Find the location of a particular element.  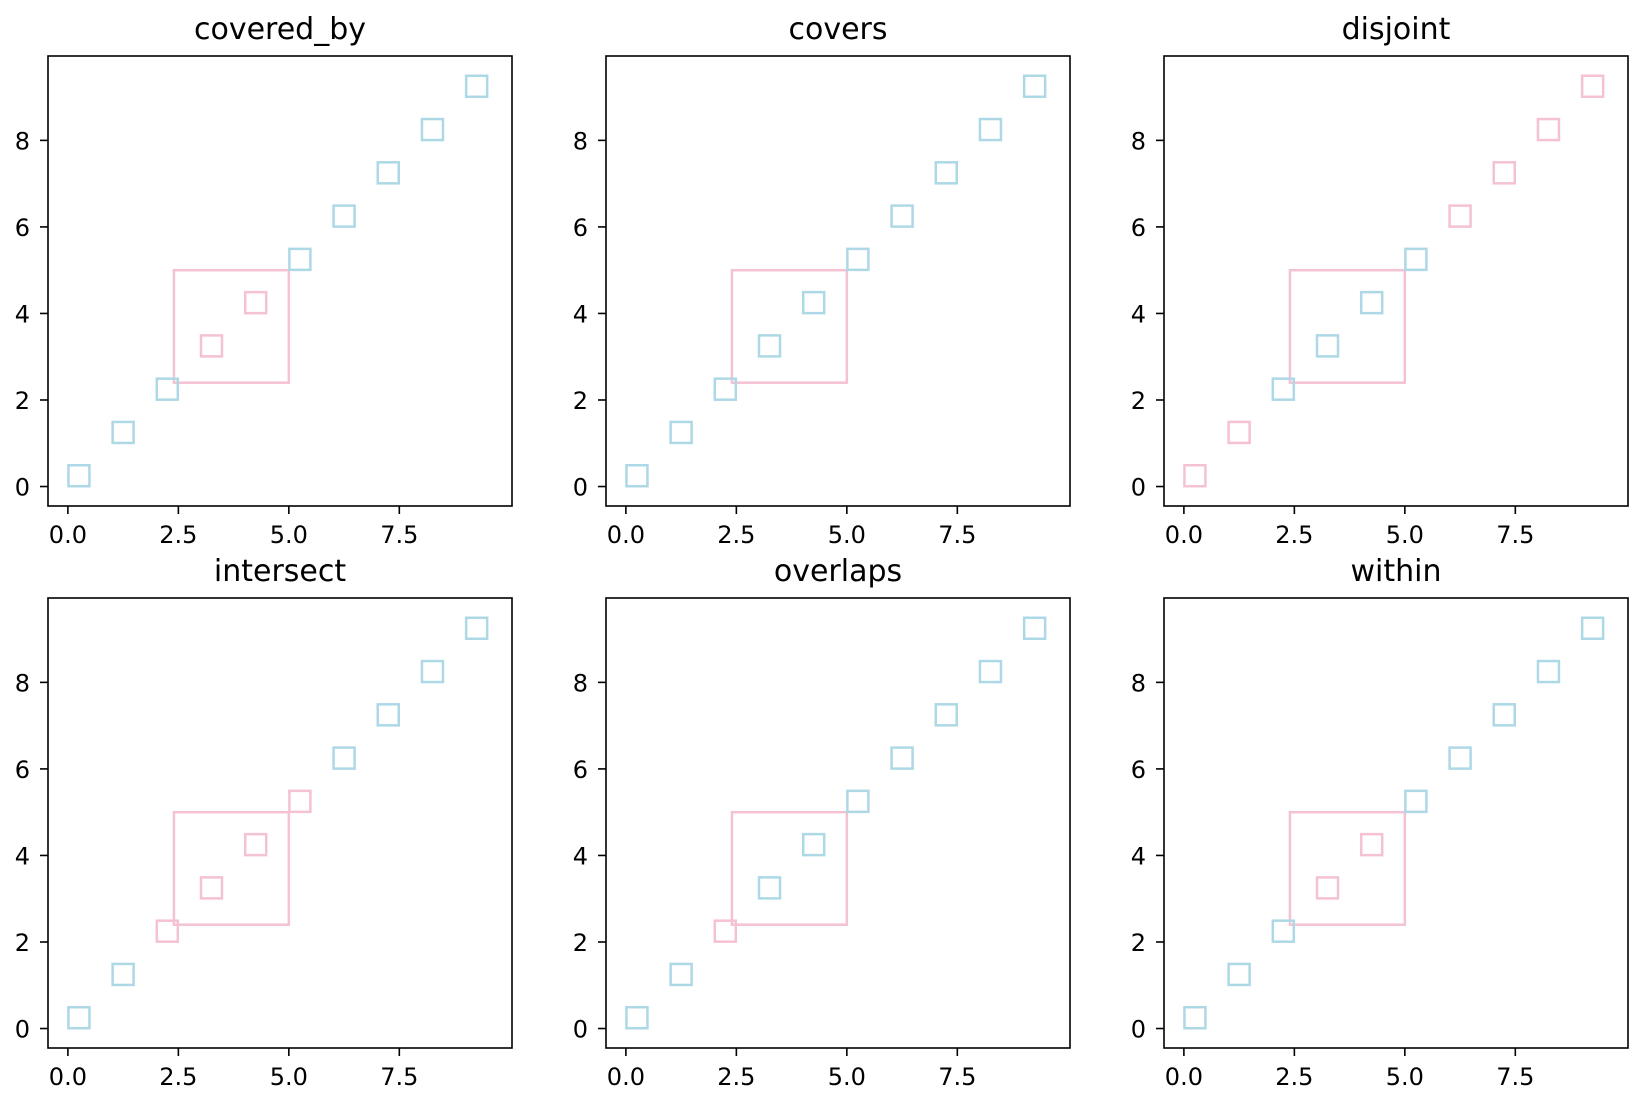

subplot-title: overlaps is located at coordinates (838, 571).